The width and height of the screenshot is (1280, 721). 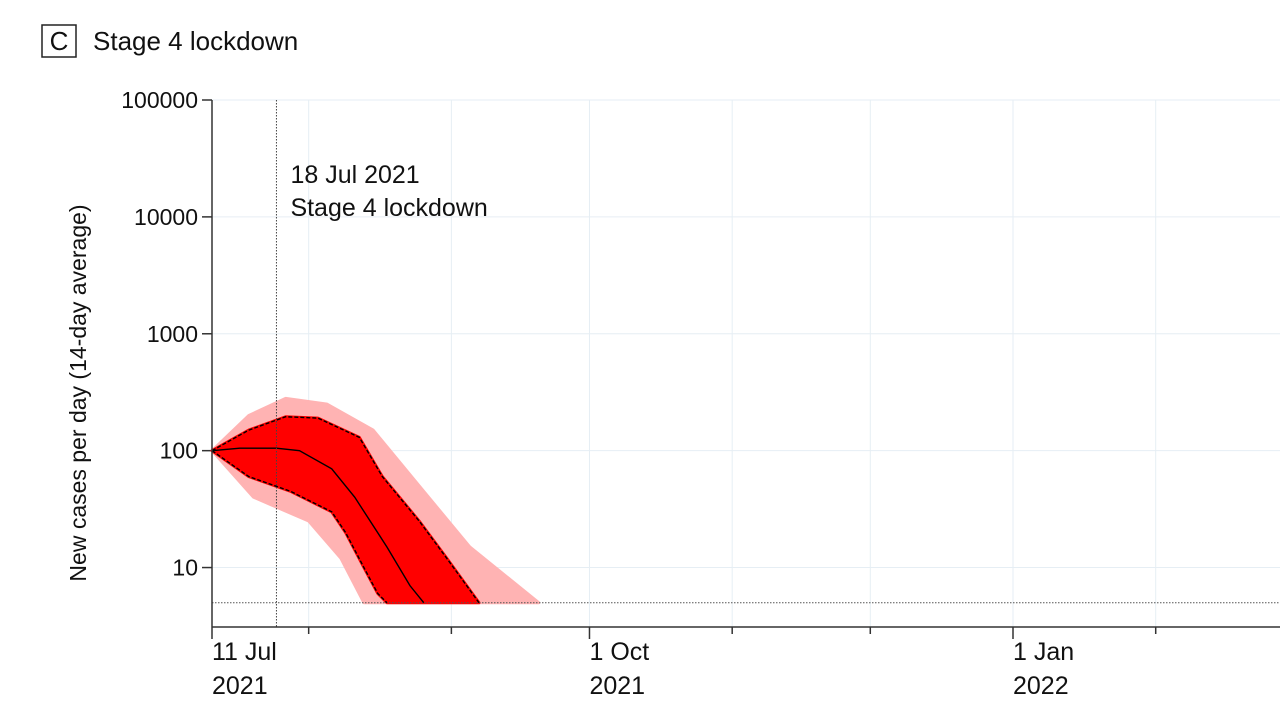 I want to click on panel-label: C, so click(x=59, y=41).